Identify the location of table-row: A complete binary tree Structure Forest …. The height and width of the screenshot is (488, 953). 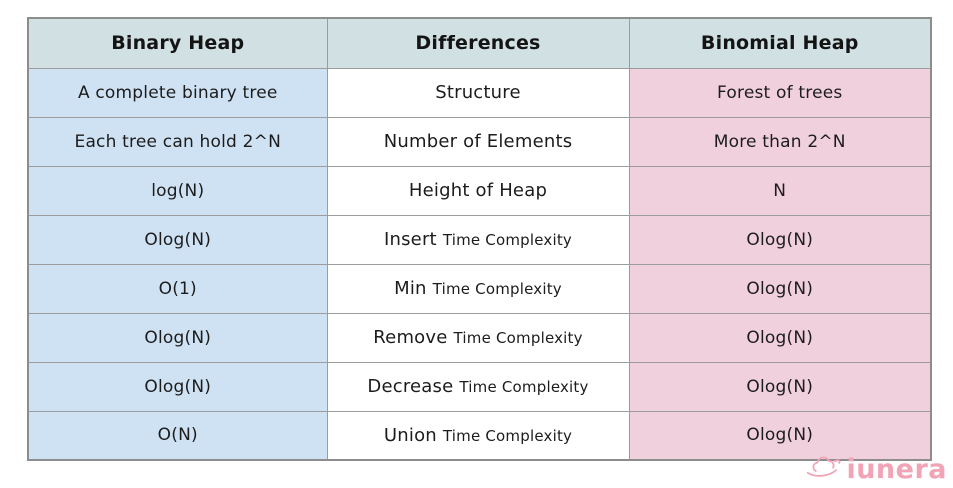
(479, 92).